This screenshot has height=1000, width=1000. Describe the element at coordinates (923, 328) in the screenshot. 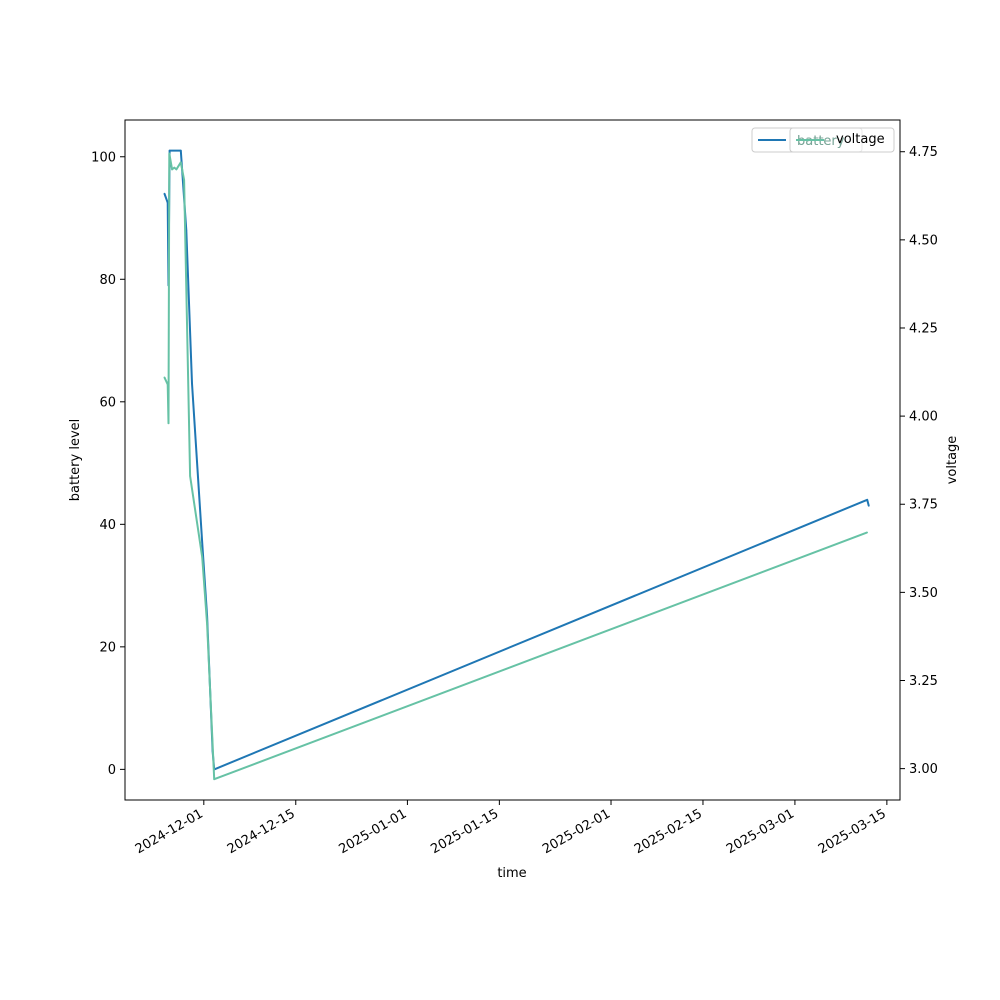

I see `y-right-tick-label: 4.25` at that location.